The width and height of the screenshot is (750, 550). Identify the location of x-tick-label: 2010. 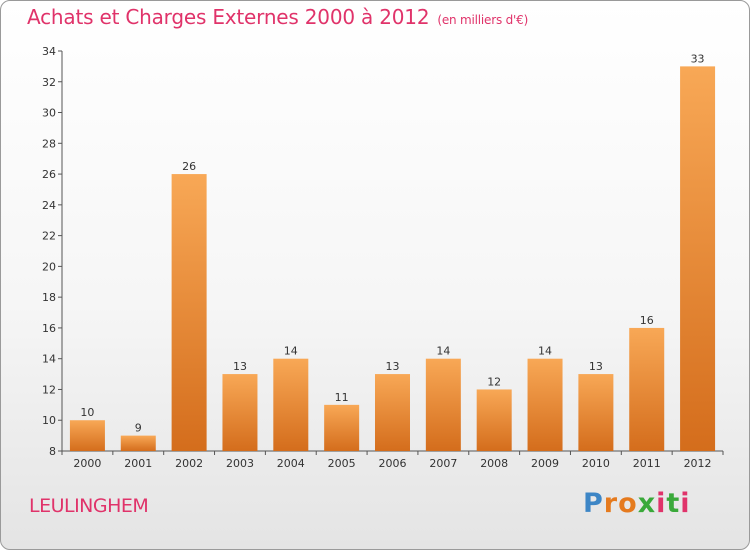
(596, 463).